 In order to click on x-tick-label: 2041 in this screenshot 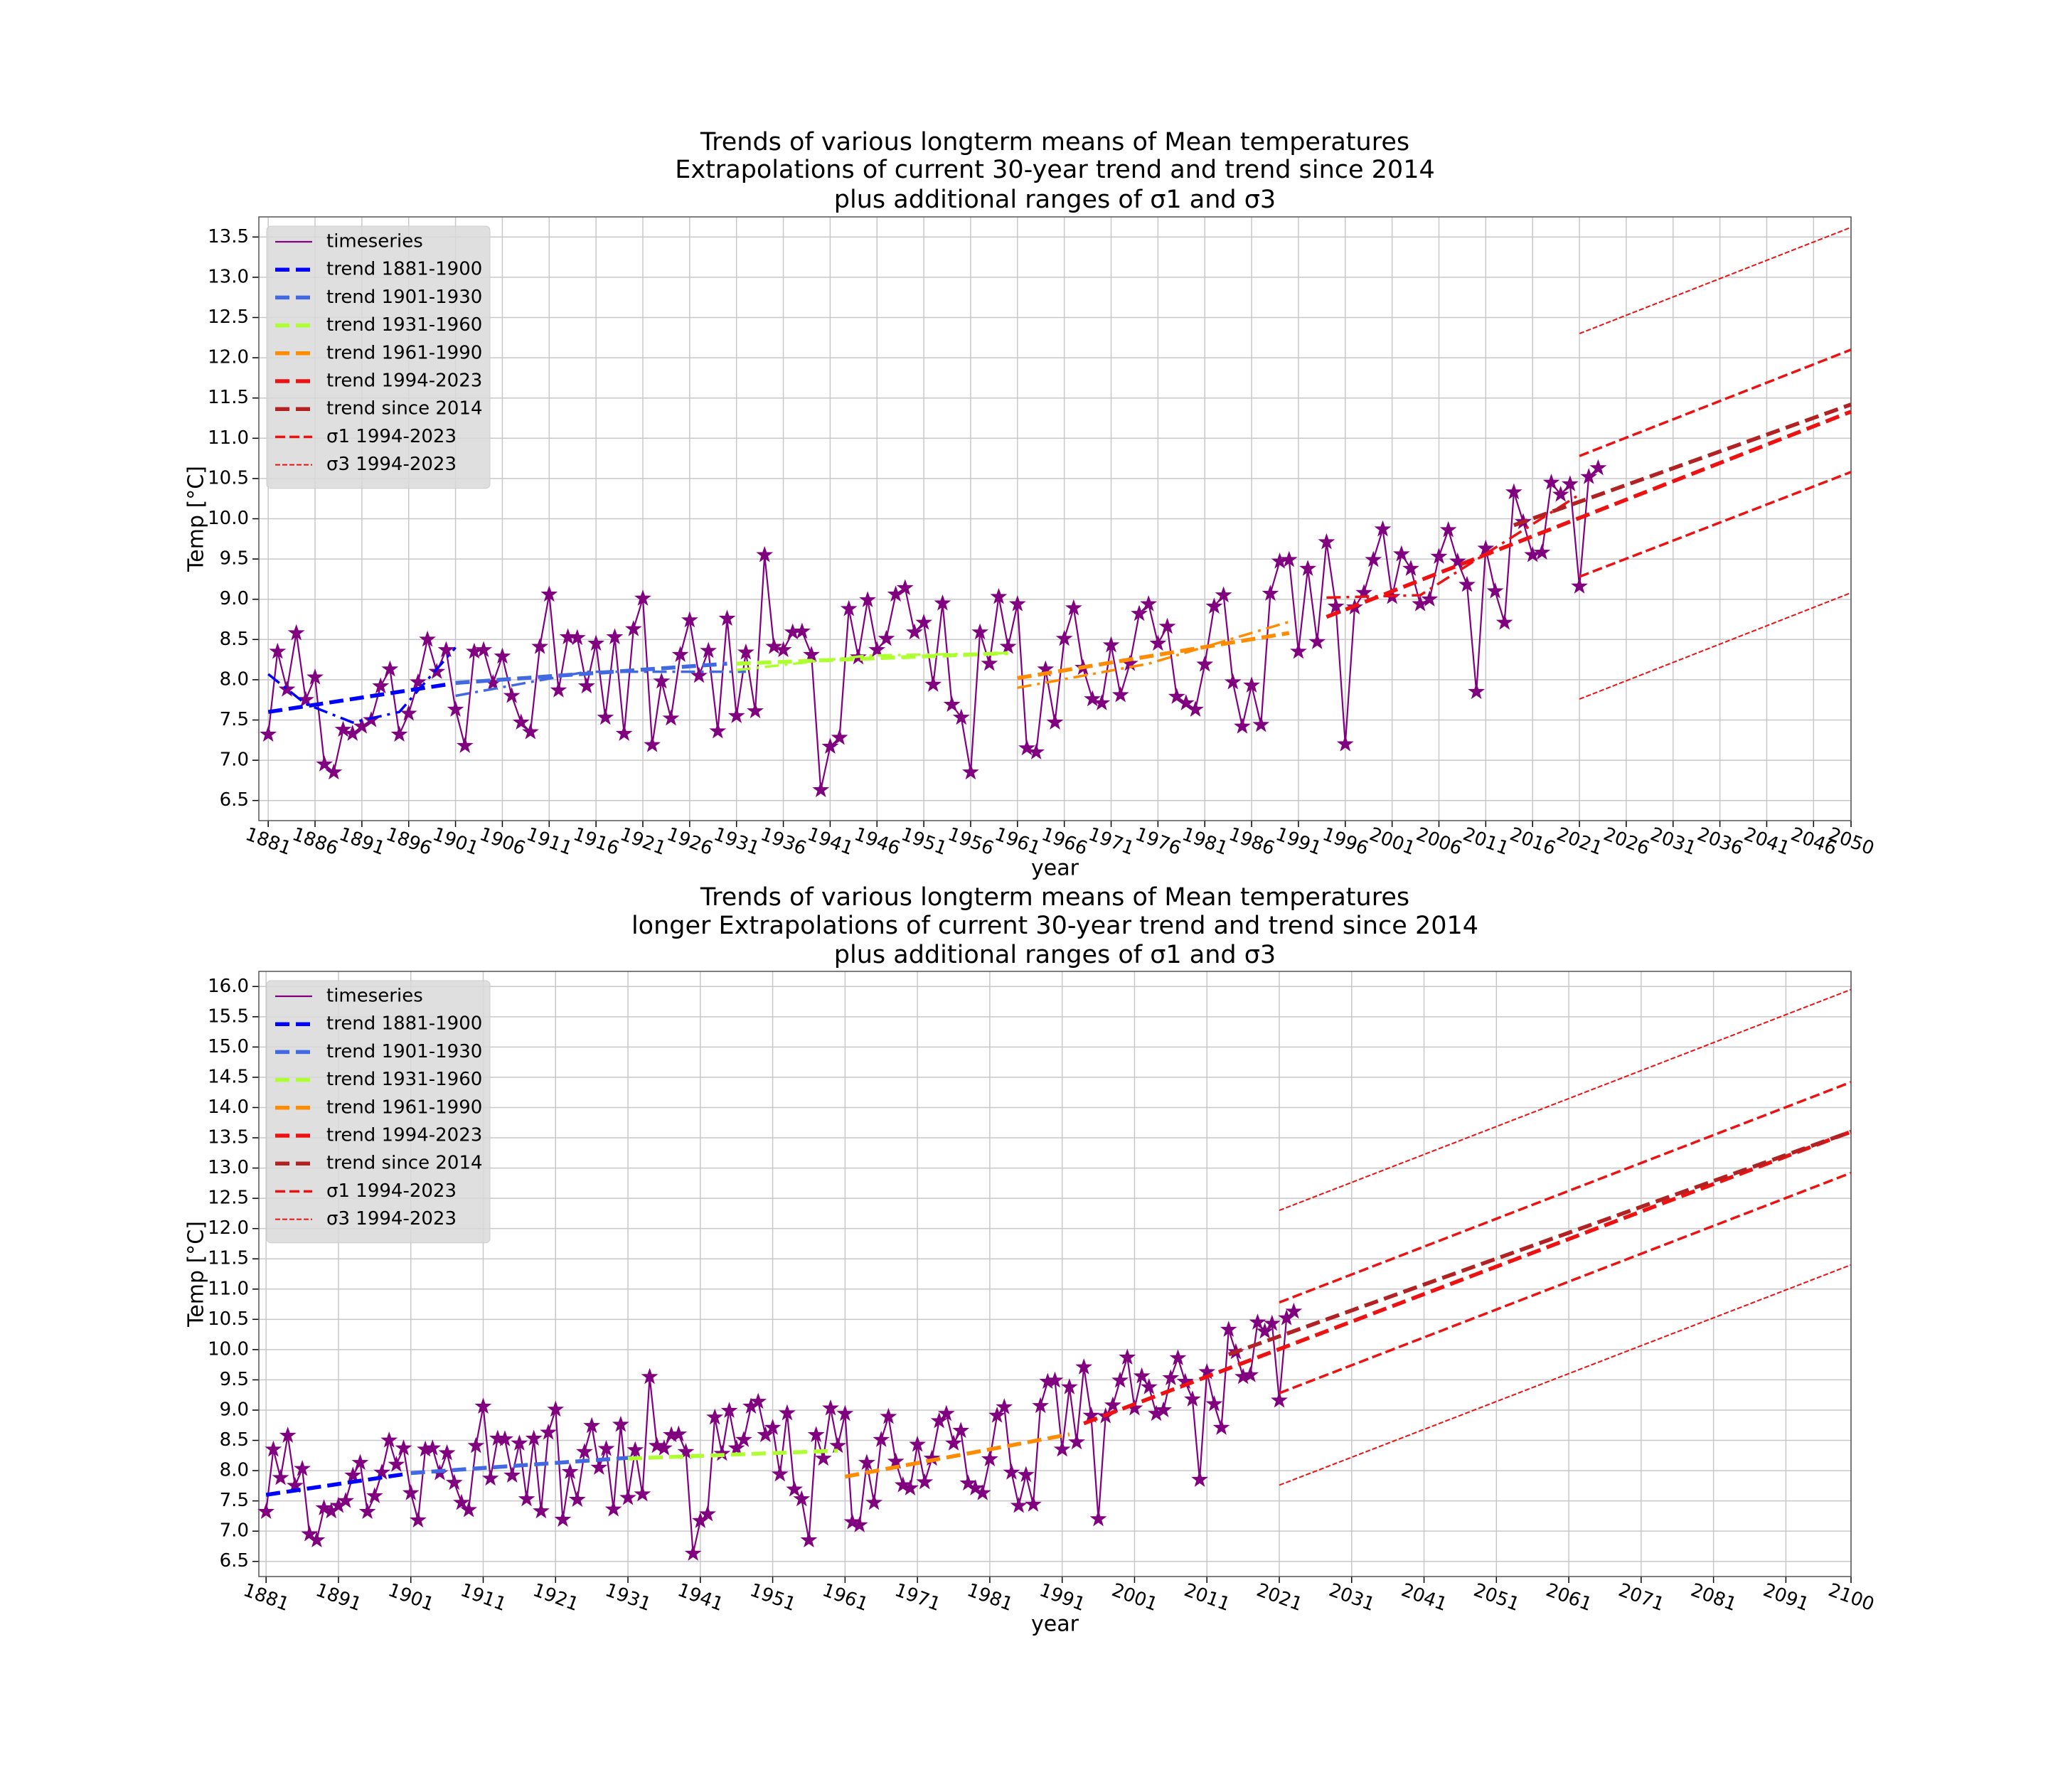, I will do `click(1766, 841)`.